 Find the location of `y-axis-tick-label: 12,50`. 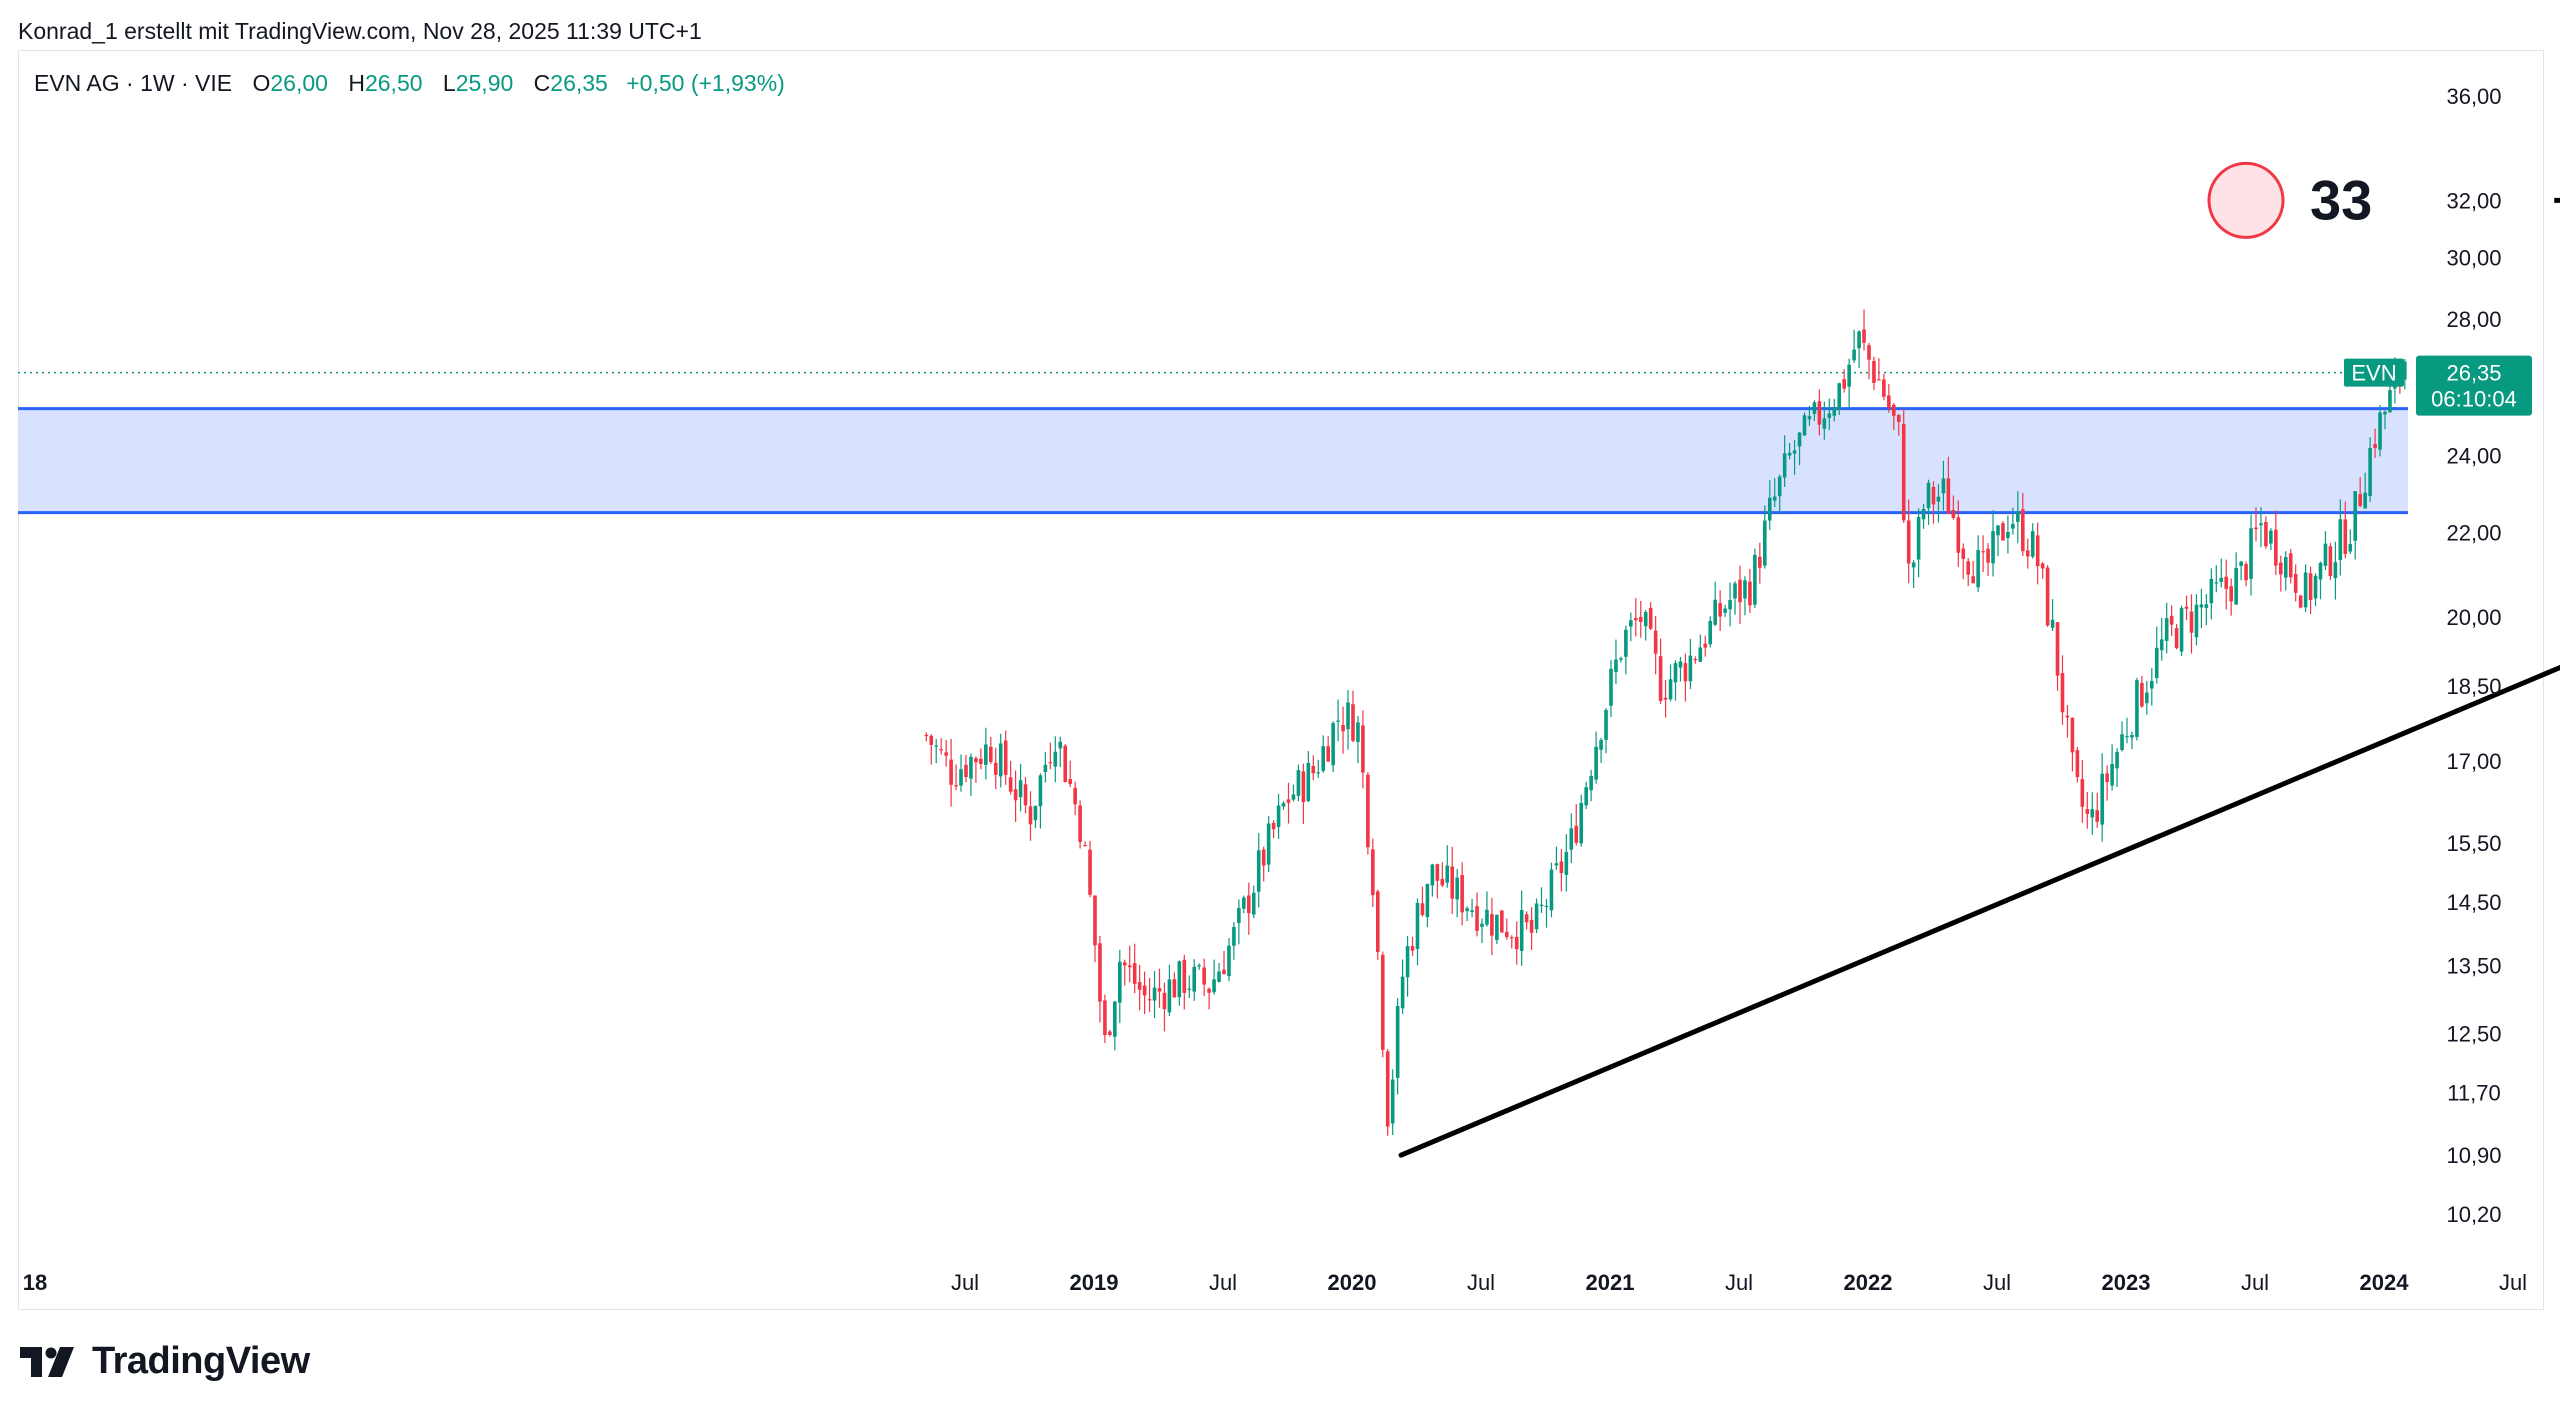

y-axis-tick-label: 12,50 is located at coordinates (2473, 1034).